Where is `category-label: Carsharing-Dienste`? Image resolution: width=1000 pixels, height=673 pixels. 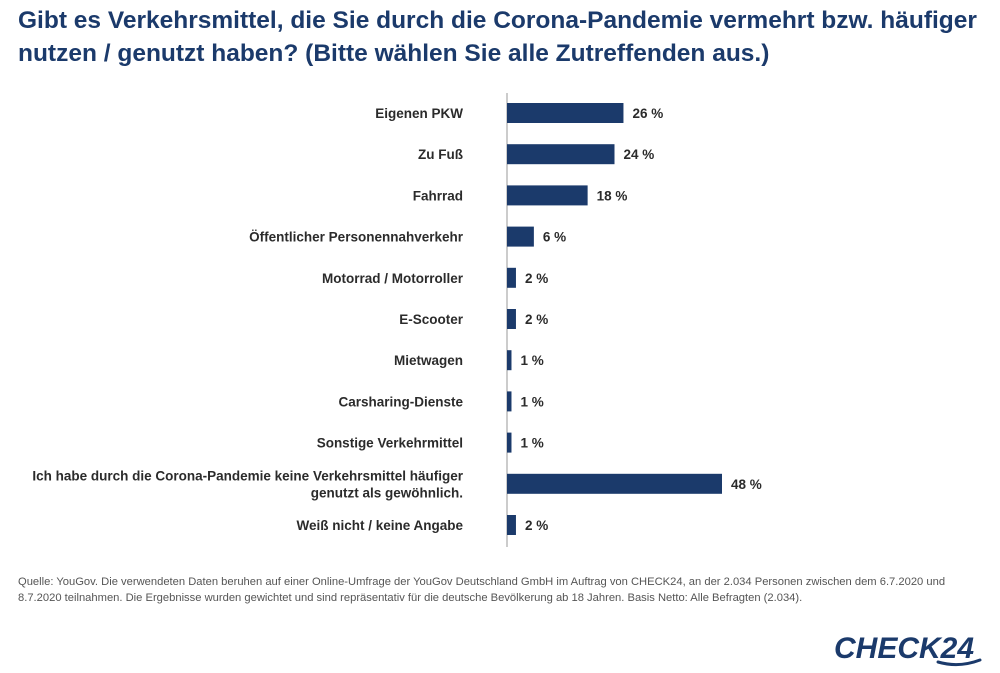 category-label: Carsharing-Dienste is located at coordinates (400, 401).